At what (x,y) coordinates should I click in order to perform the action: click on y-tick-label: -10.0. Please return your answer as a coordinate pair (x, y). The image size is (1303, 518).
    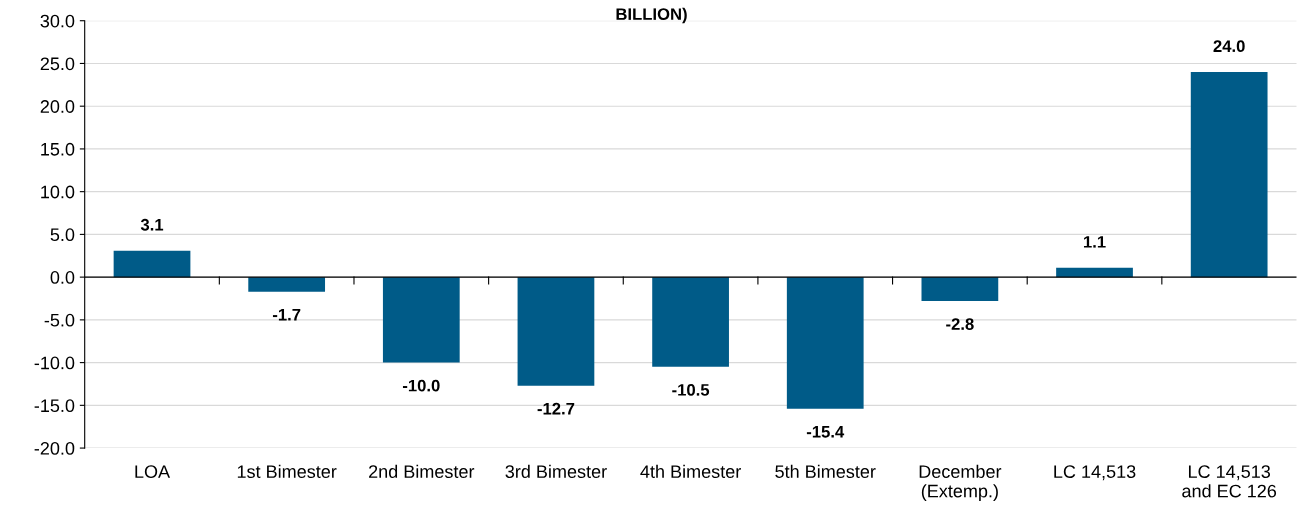
    Looking at the image, I should click on (54, 363).